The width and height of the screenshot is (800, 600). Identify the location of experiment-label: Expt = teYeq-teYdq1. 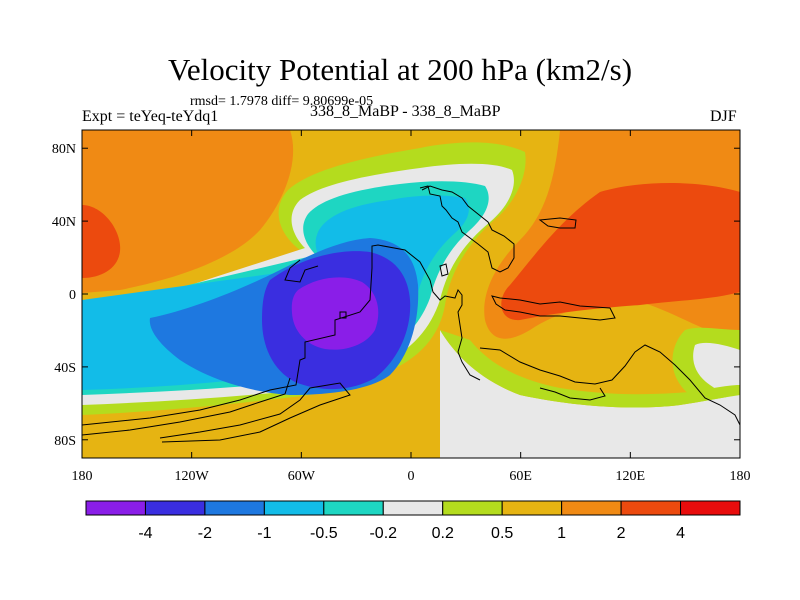
(150, 116).